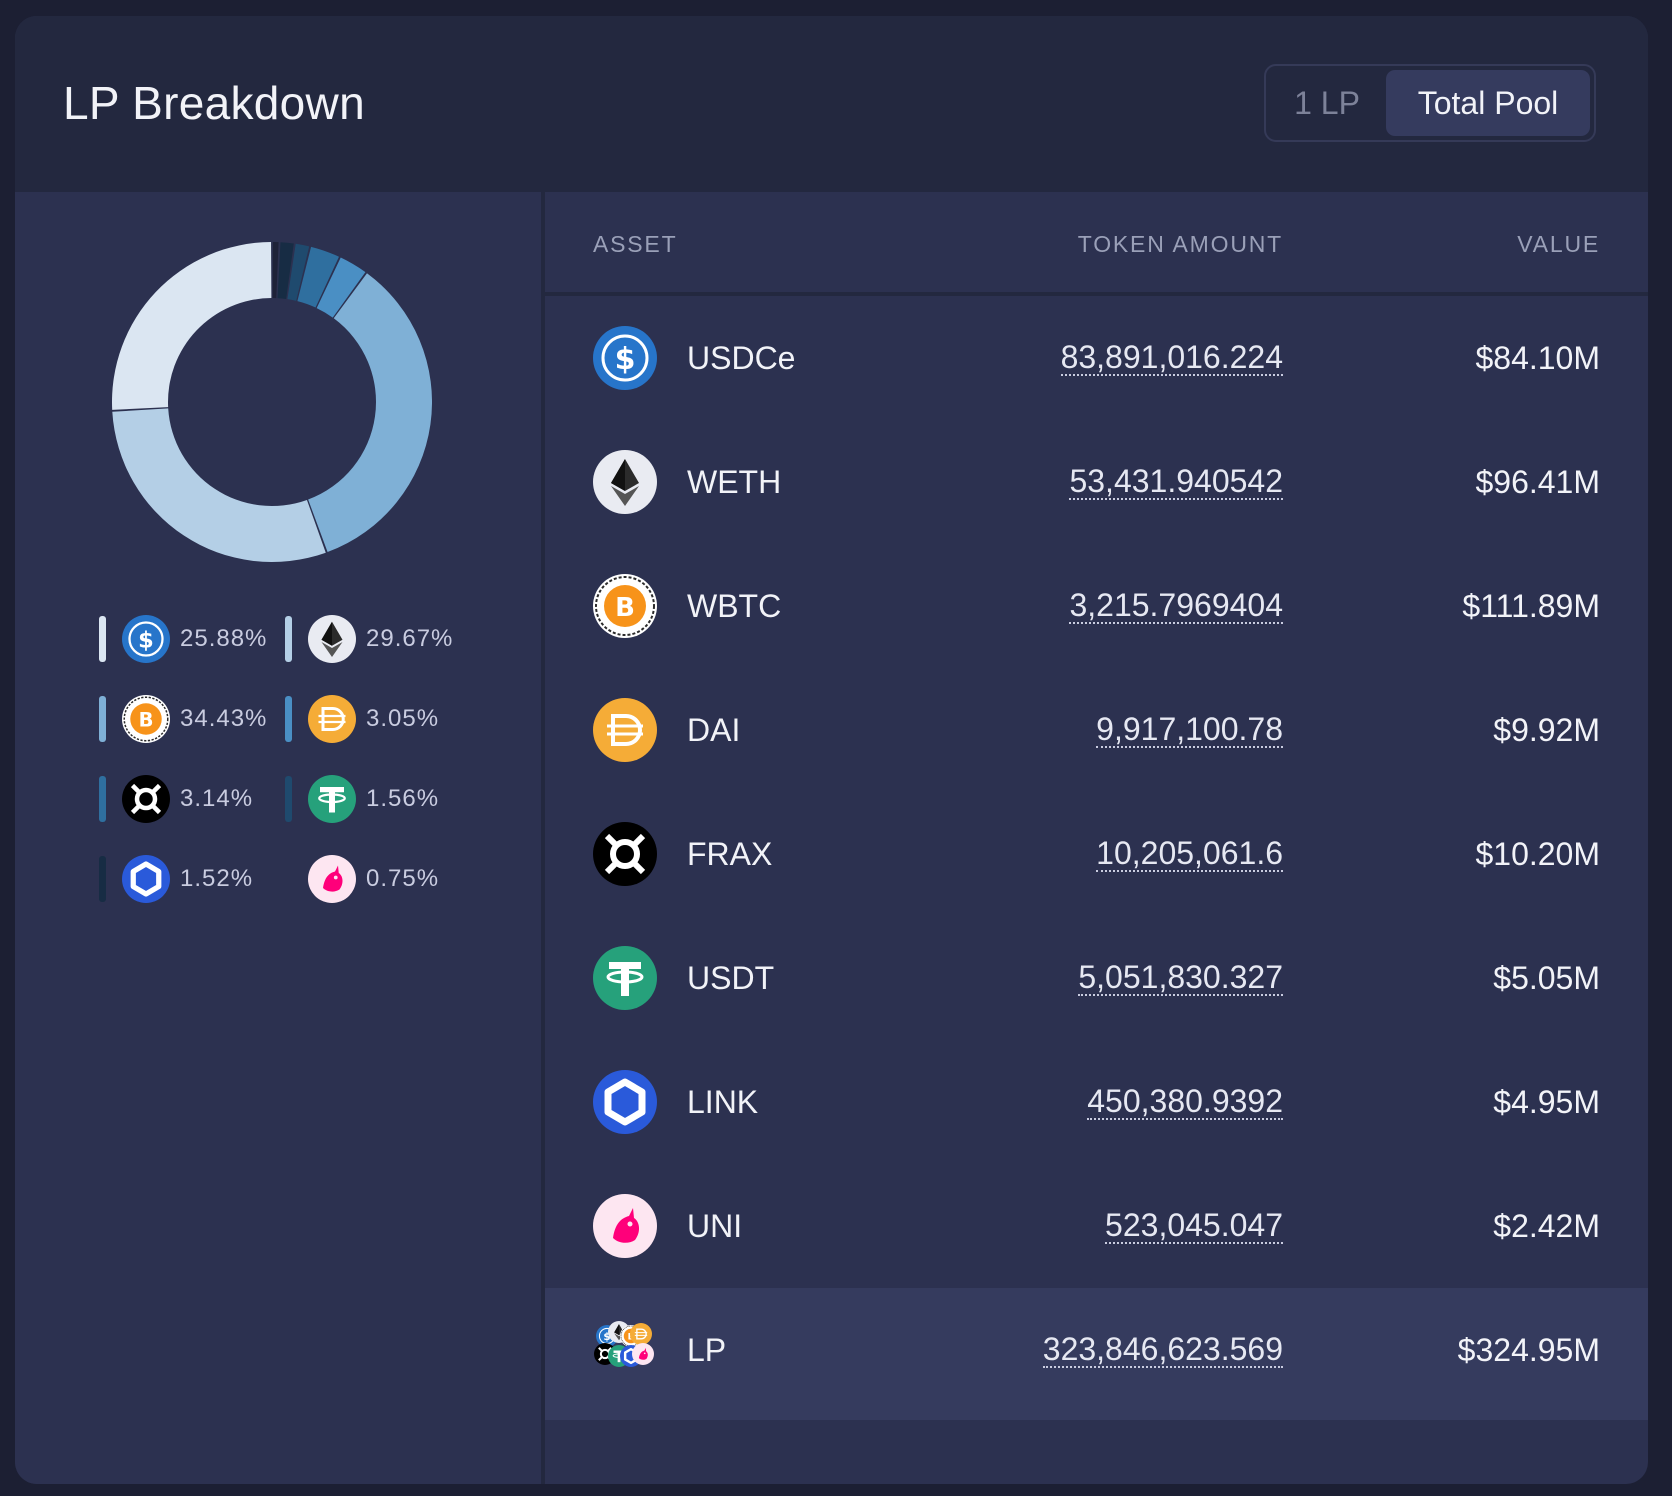  What do you see at coordinates (176, 799) in the screenshot?
I see `legend-item: 3.14%` at bounding box center [176, 799].